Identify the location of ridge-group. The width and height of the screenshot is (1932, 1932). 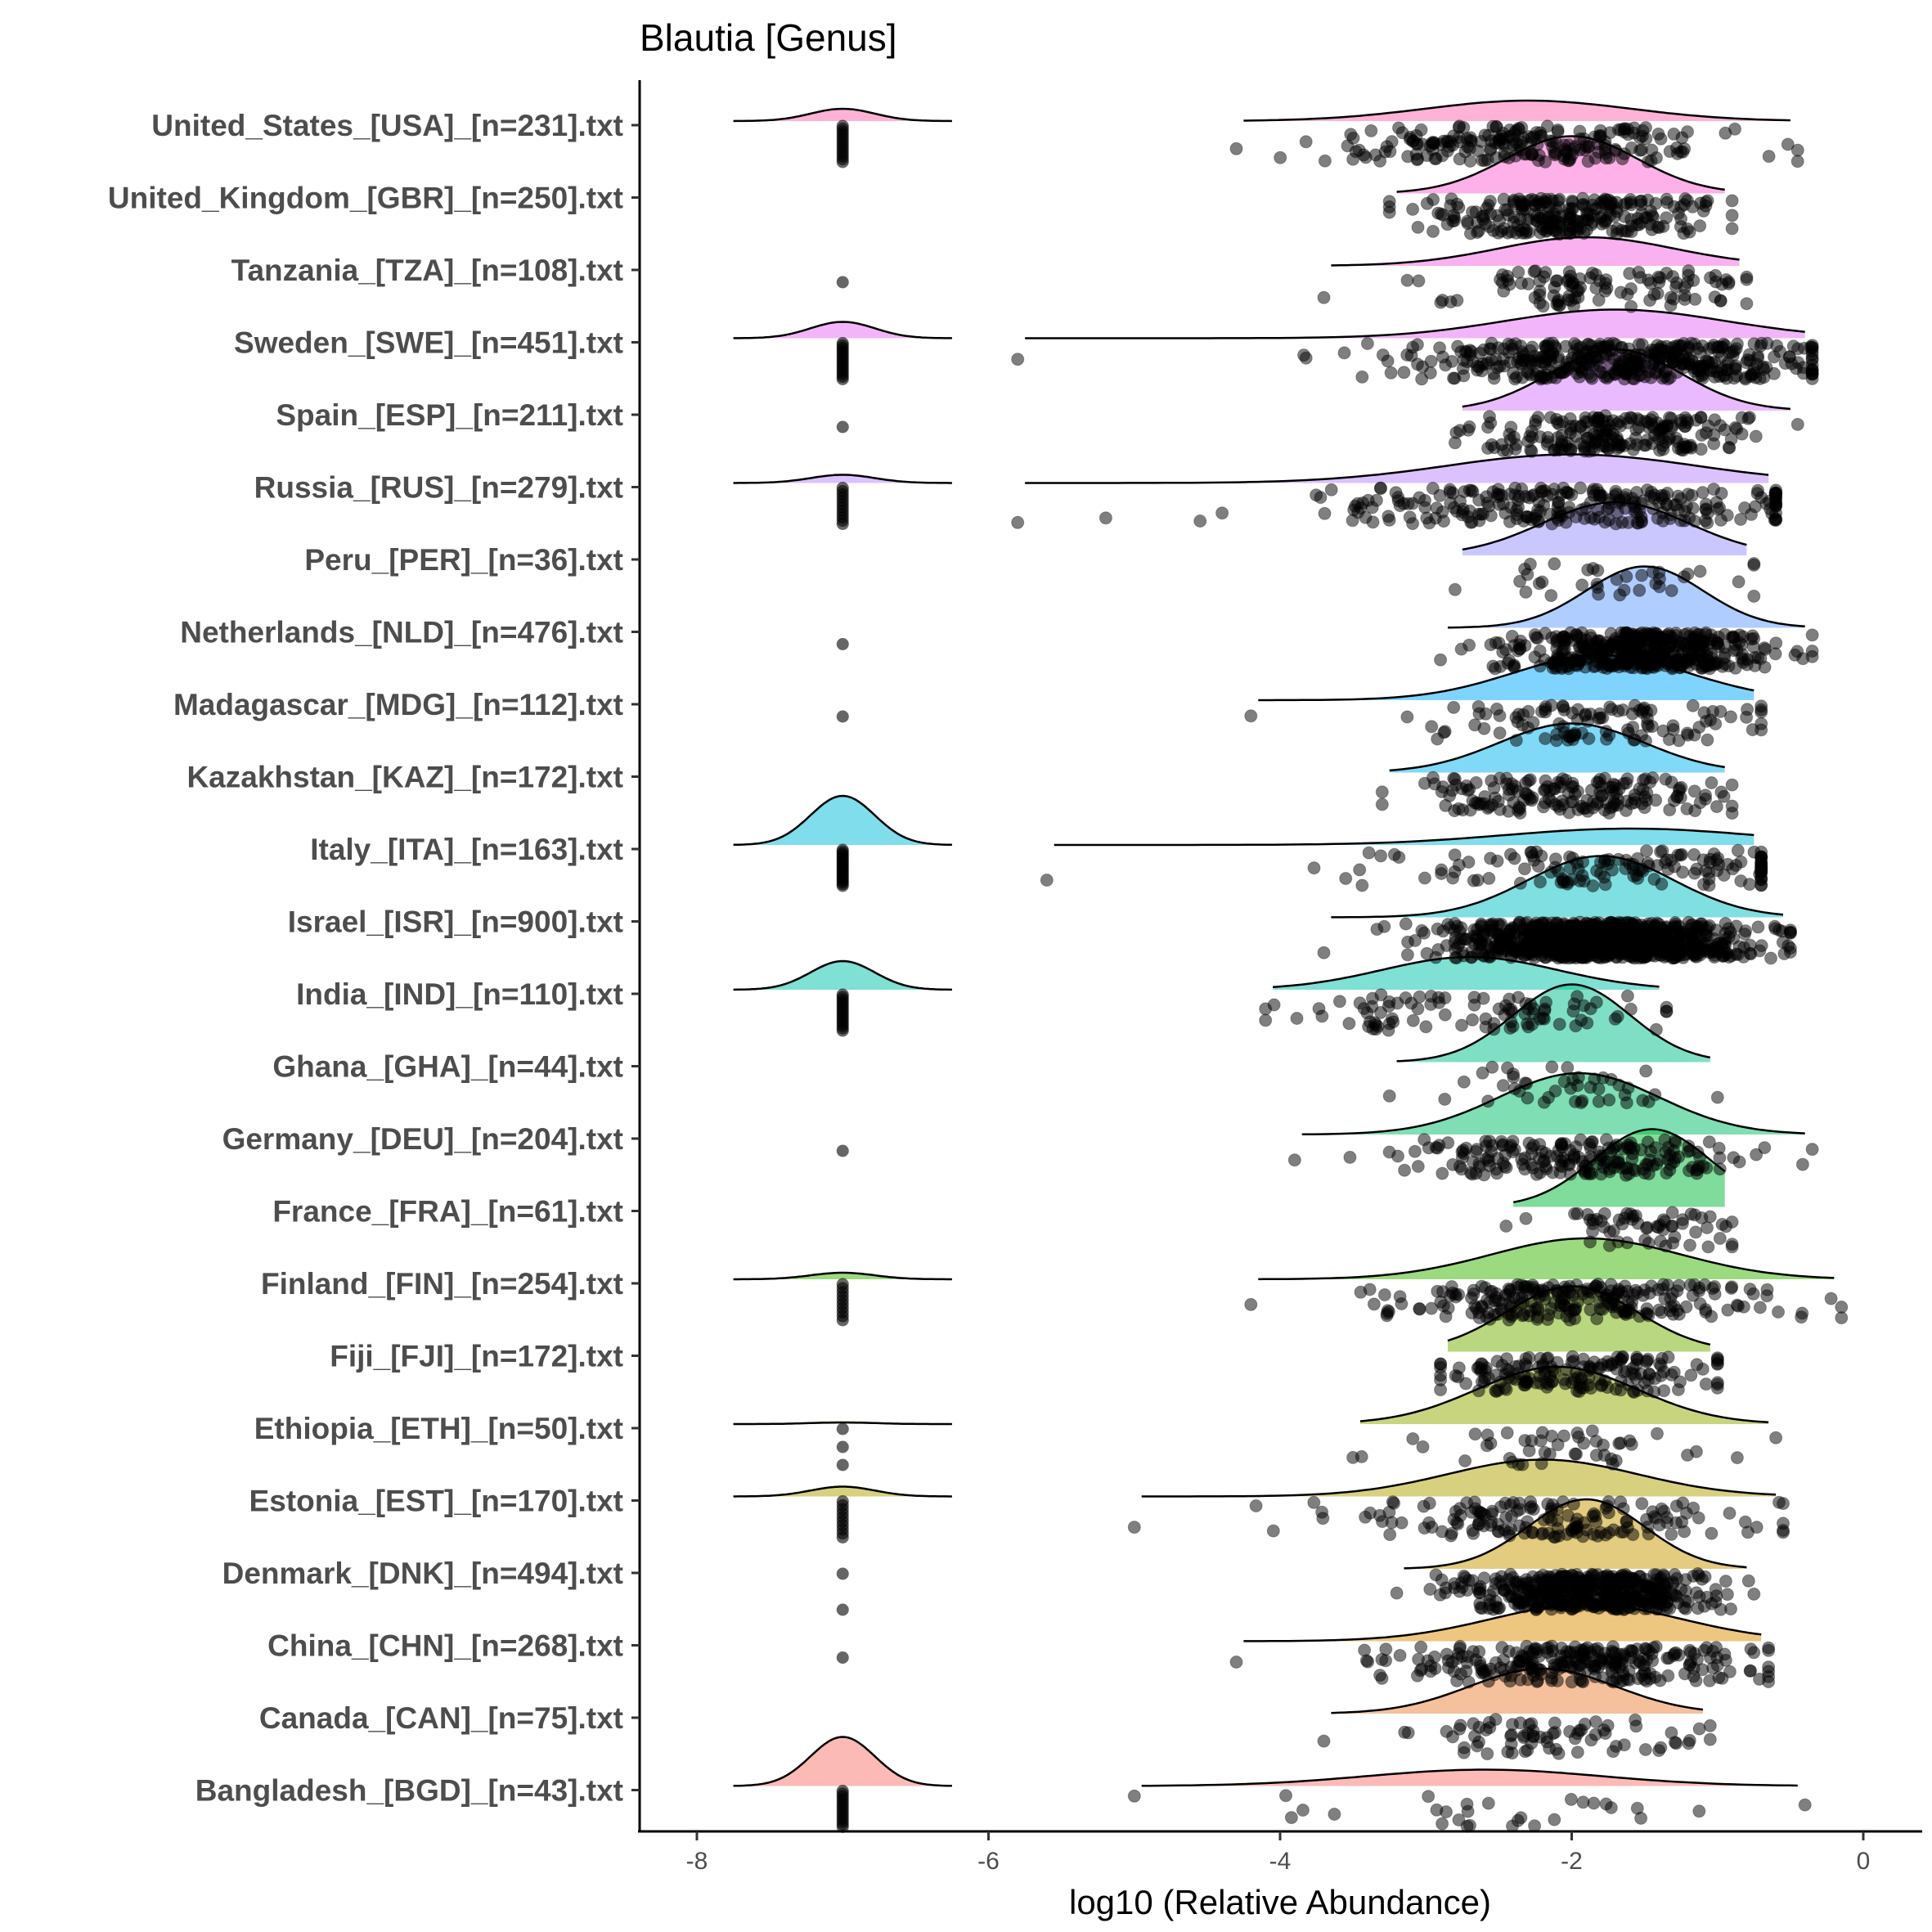
(1265, 1762).